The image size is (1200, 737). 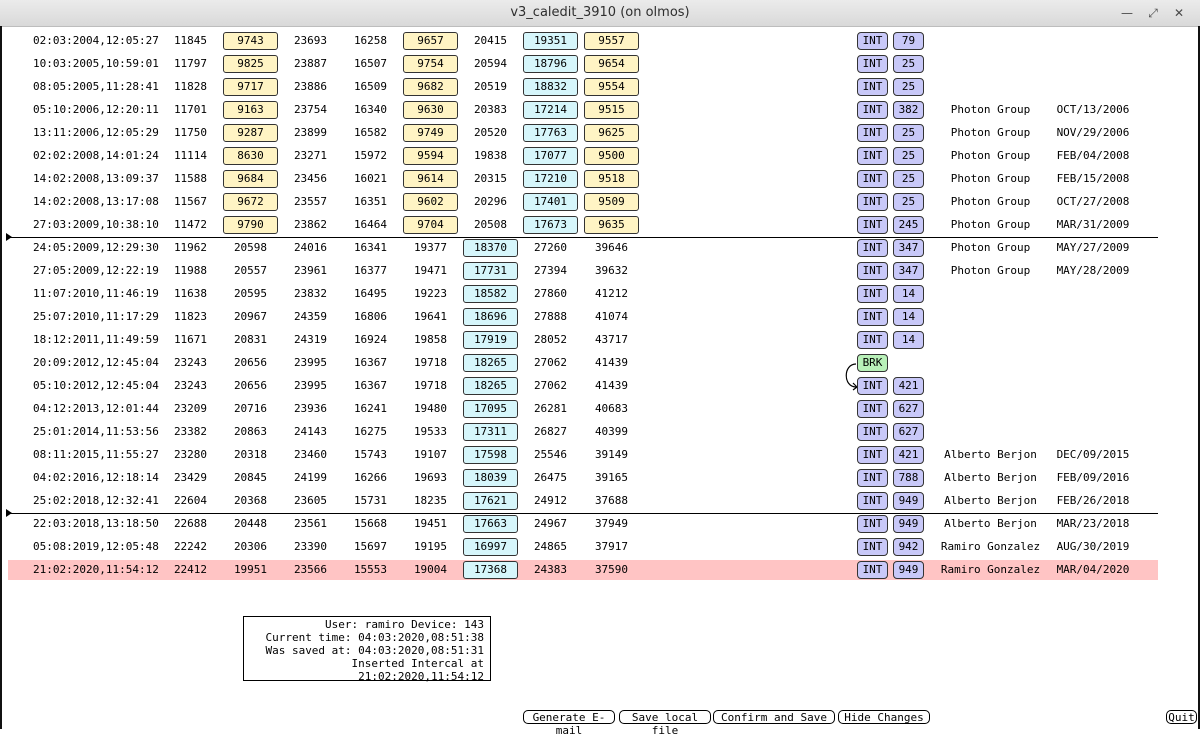 I want to click on value-box: 18832, so click(x=550, y=87).